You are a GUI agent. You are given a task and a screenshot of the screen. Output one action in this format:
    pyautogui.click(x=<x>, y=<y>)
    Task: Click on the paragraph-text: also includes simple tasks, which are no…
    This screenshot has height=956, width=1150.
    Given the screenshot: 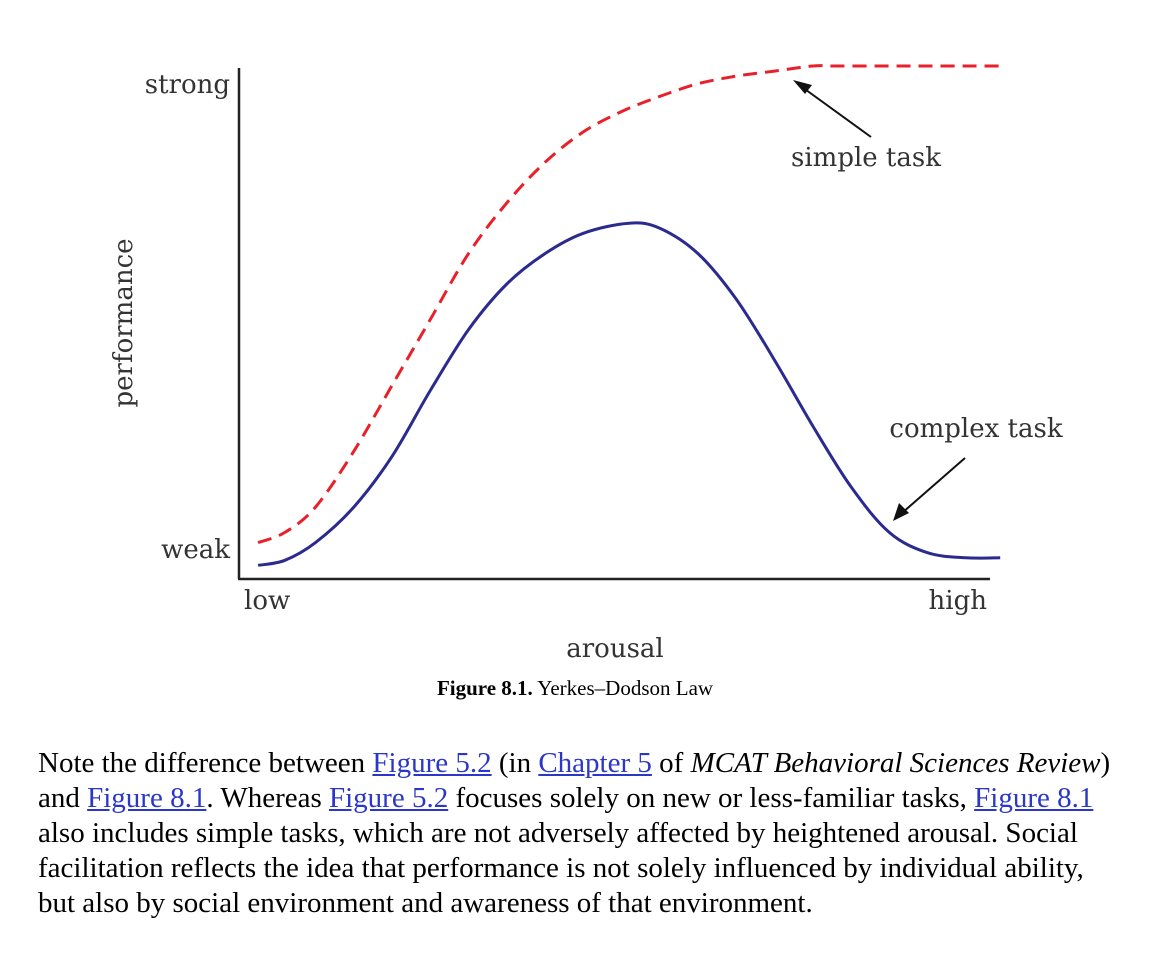 What is the action you would take?
    pyautogui.click(x=561, y=868)
    